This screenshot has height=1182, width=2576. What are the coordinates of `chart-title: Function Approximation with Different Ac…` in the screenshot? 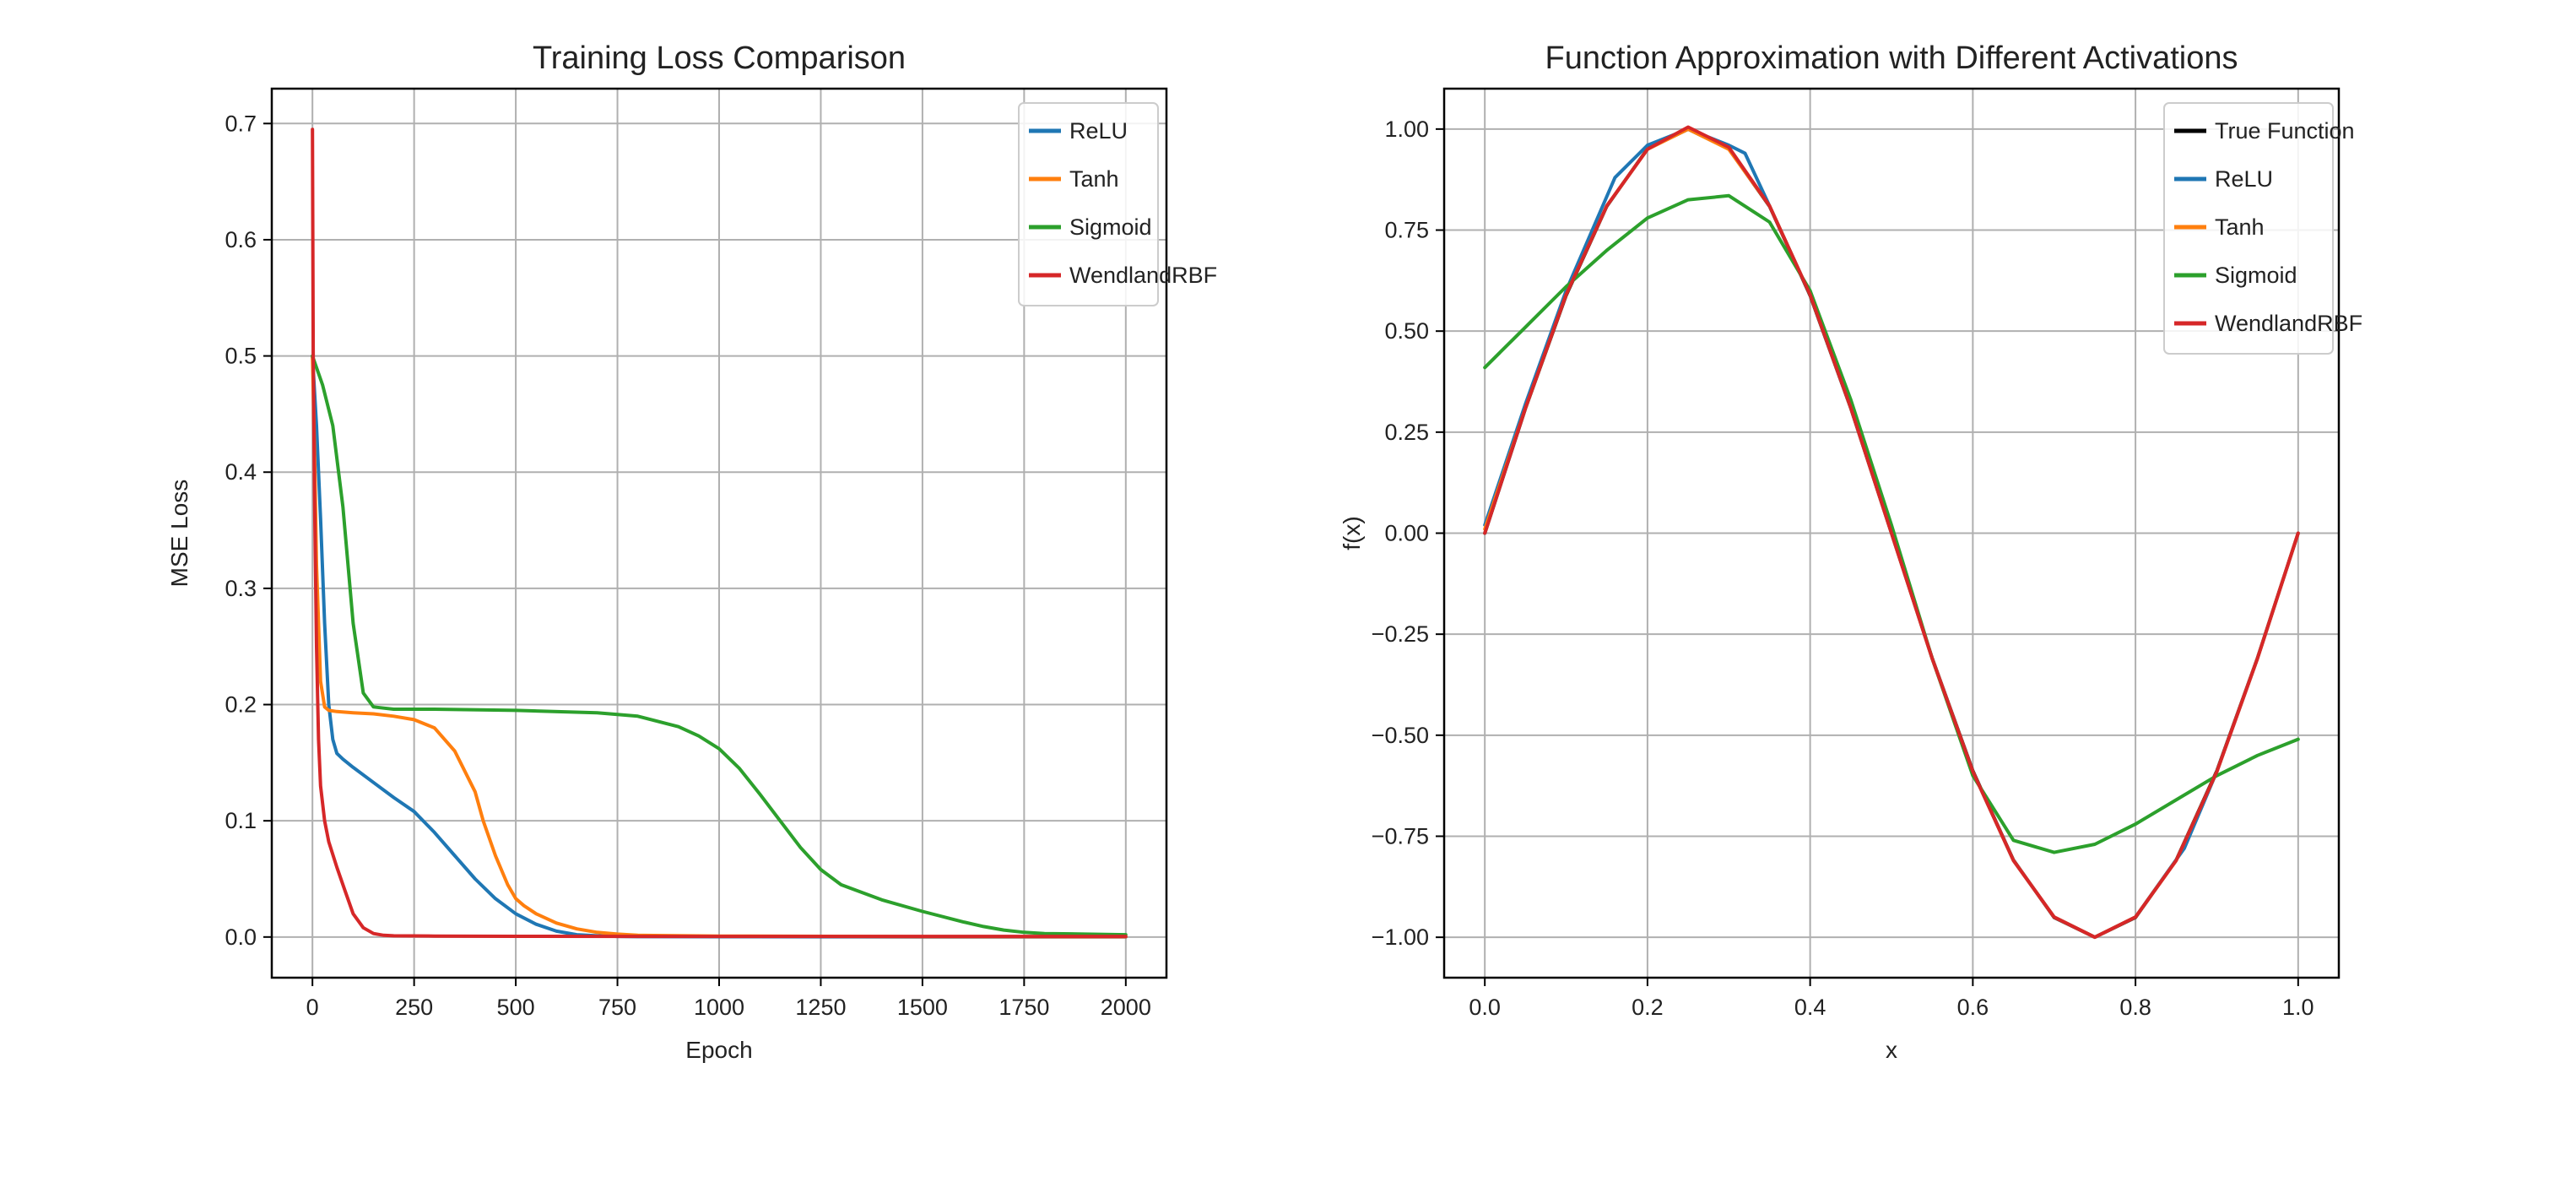 It's located at (1891, 59).